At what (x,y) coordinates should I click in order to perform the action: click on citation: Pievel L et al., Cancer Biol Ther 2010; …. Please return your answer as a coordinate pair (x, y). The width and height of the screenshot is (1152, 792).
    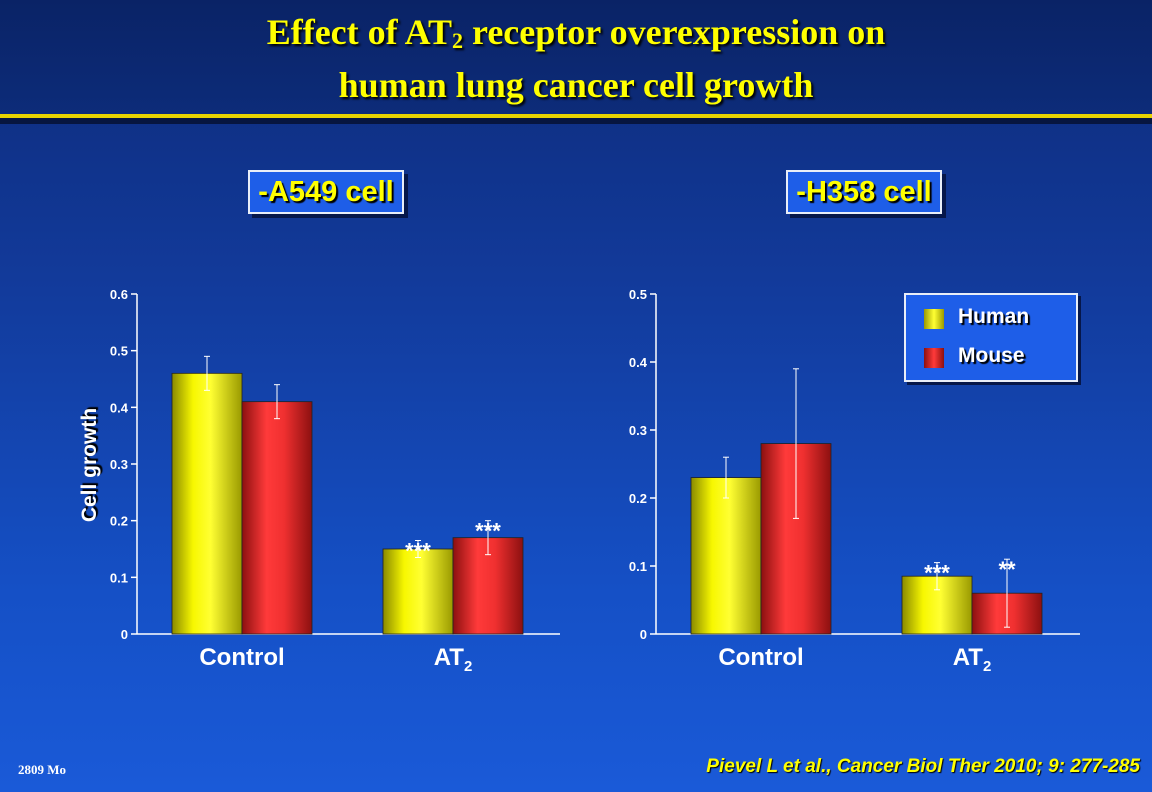
    Looking at the image, I should click on (923, 766).